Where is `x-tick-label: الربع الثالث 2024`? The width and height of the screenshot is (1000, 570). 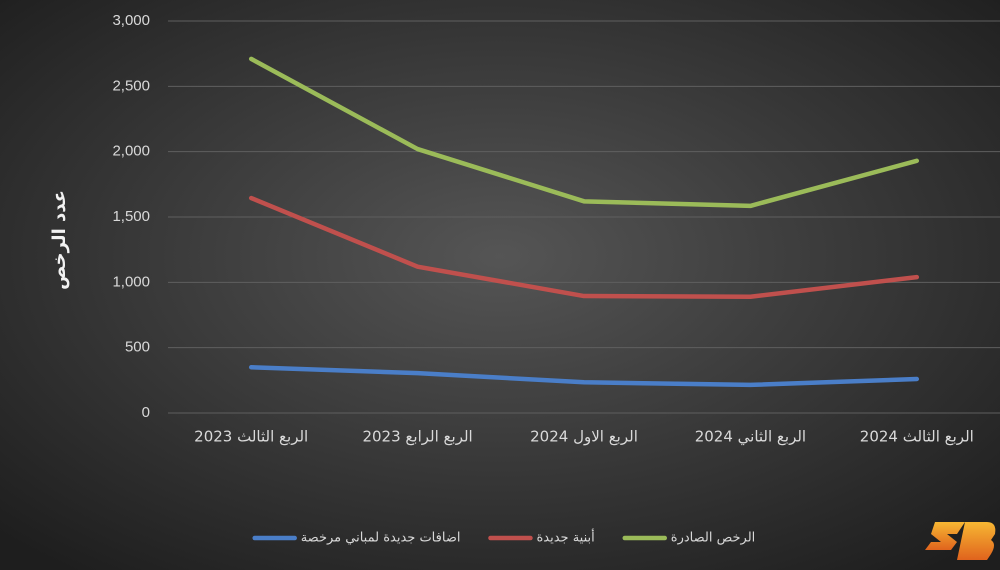 x-tick-label: الربع الثالث 2024 is located at coordinates (917, 437).